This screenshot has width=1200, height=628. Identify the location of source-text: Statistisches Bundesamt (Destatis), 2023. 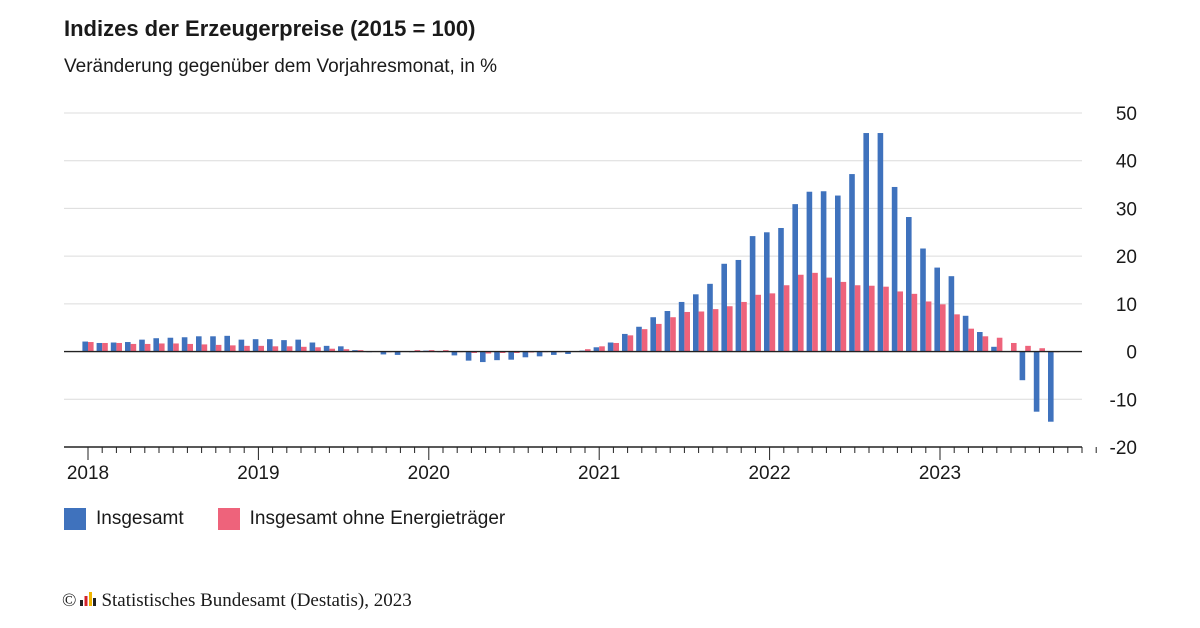
(256, 600).